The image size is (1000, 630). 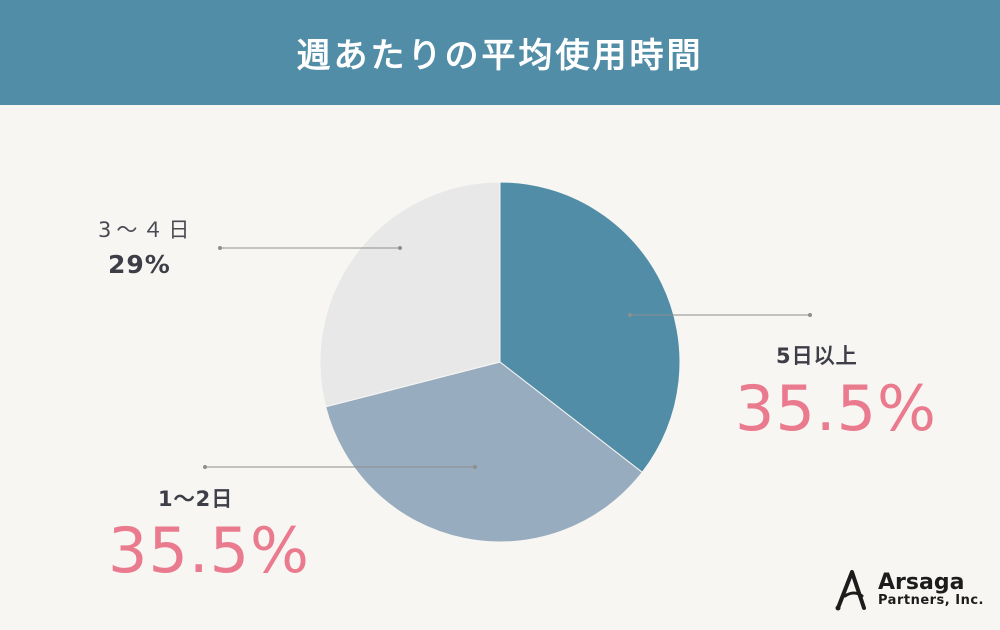 I want to click on company-logo: Arsaga Partners, Inc., so click(x=908, y=589).